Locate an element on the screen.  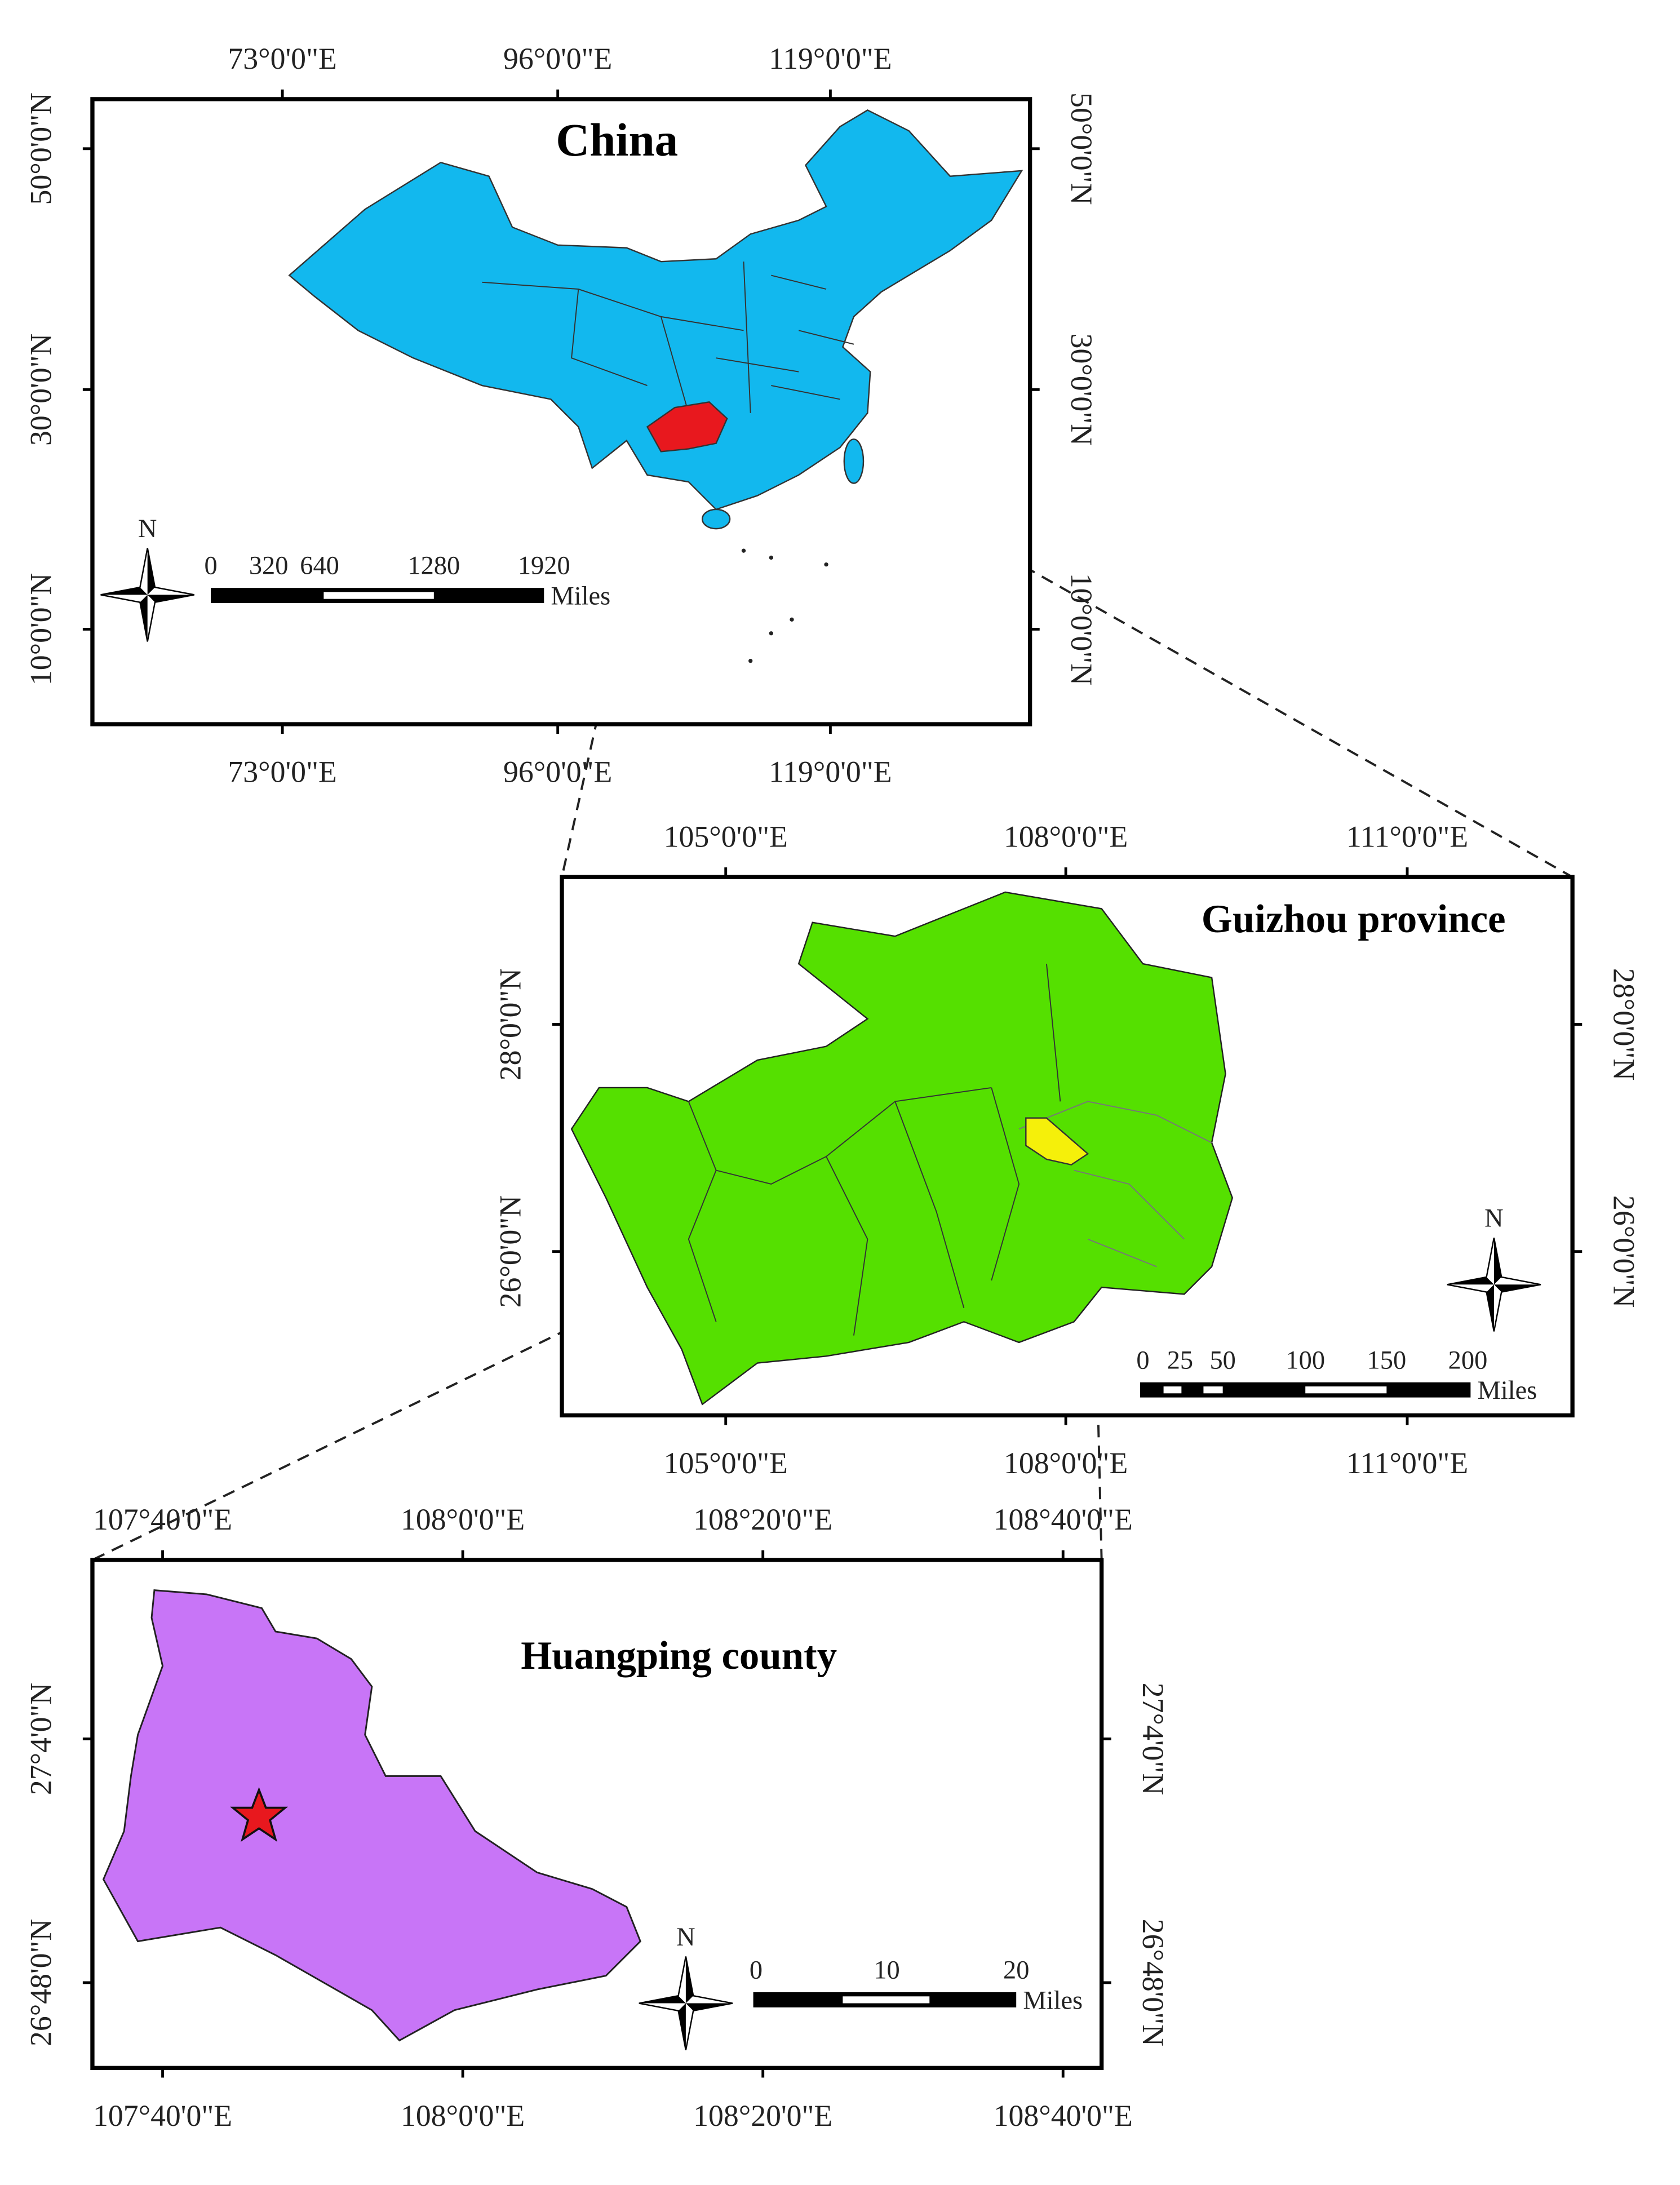
south-sea-islands is located at coordinates (784, 605).